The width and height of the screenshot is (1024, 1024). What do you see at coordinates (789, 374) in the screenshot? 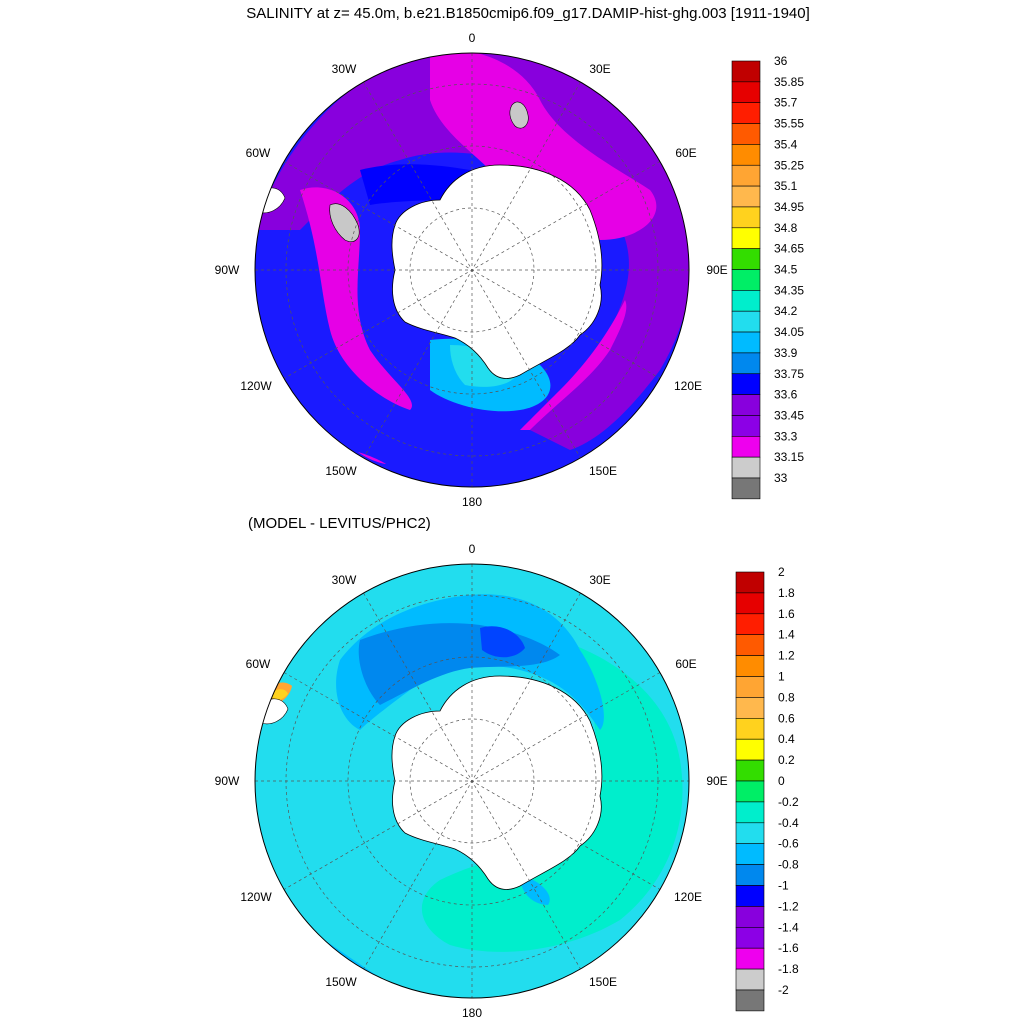
I see `colorbar-tick-label: 33.75` at bounding box center [789, 374].